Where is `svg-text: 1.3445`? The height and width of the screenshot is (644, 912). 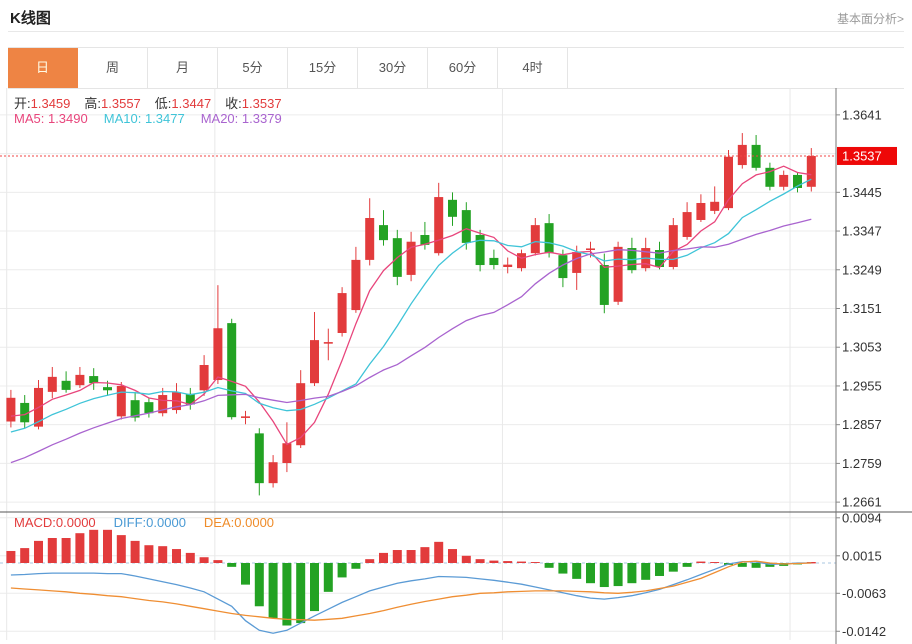 svg-text: 1.3445 is located at coordinates (862, 192).